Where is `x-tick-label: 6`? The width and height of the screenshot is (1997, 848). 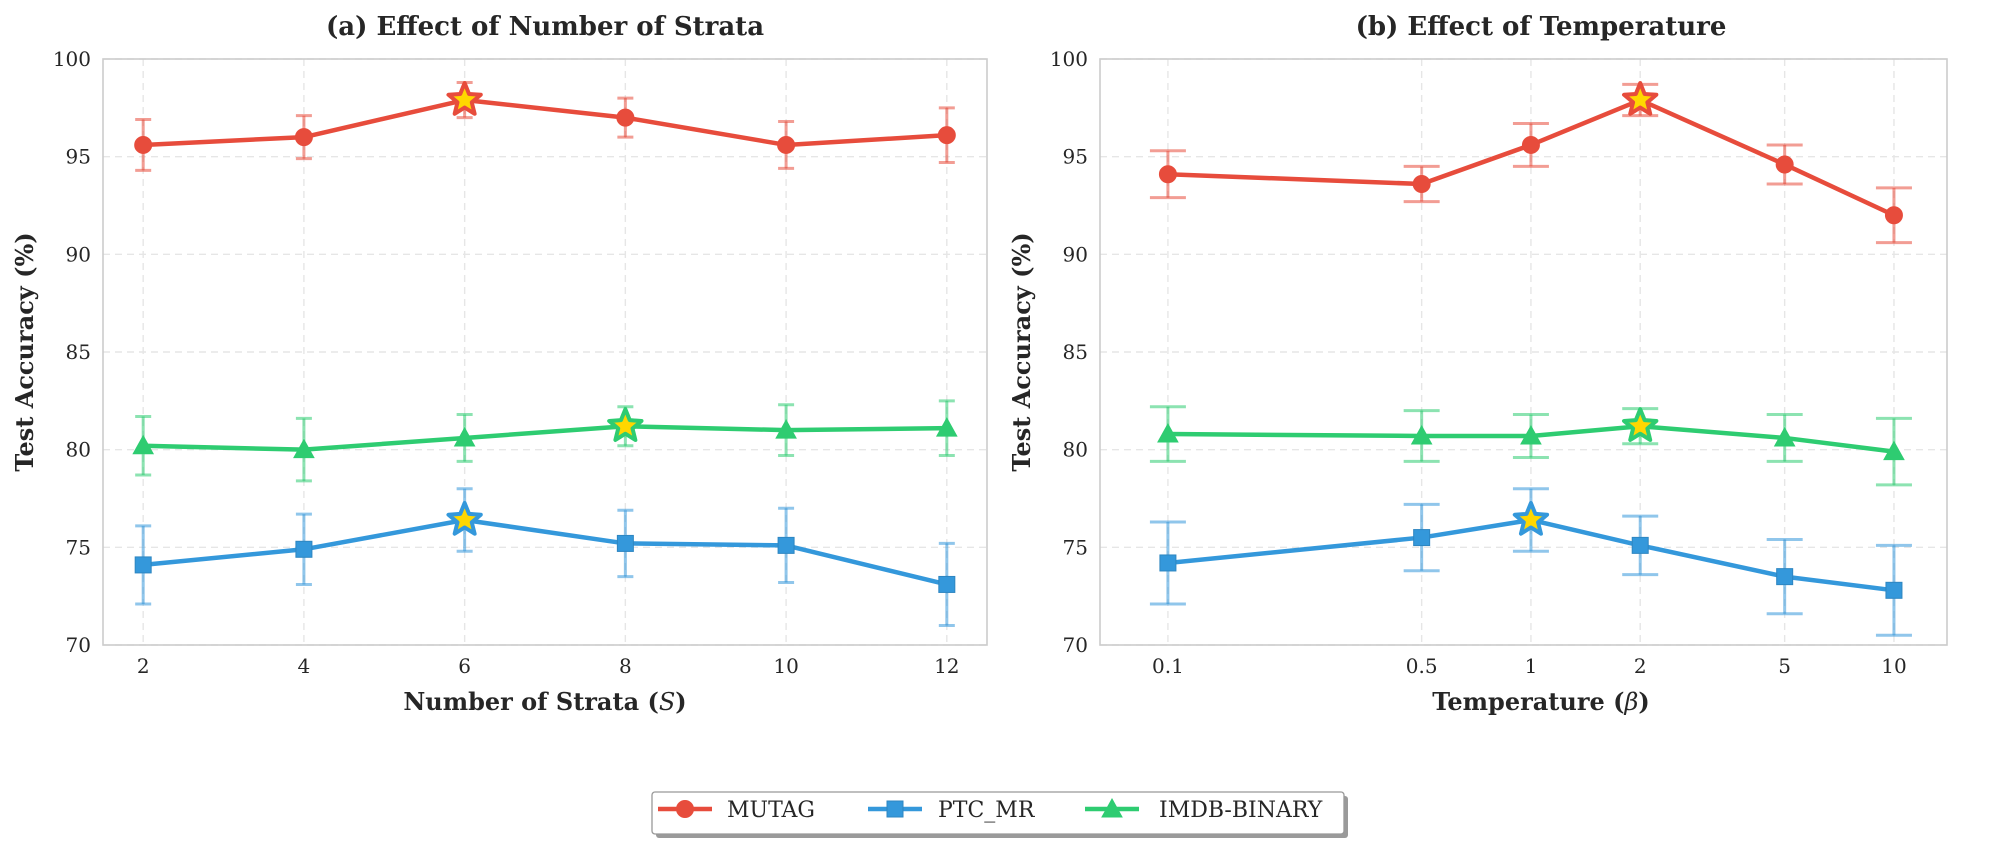 x-tick-label: 6 is located at coordinates (464, 666).